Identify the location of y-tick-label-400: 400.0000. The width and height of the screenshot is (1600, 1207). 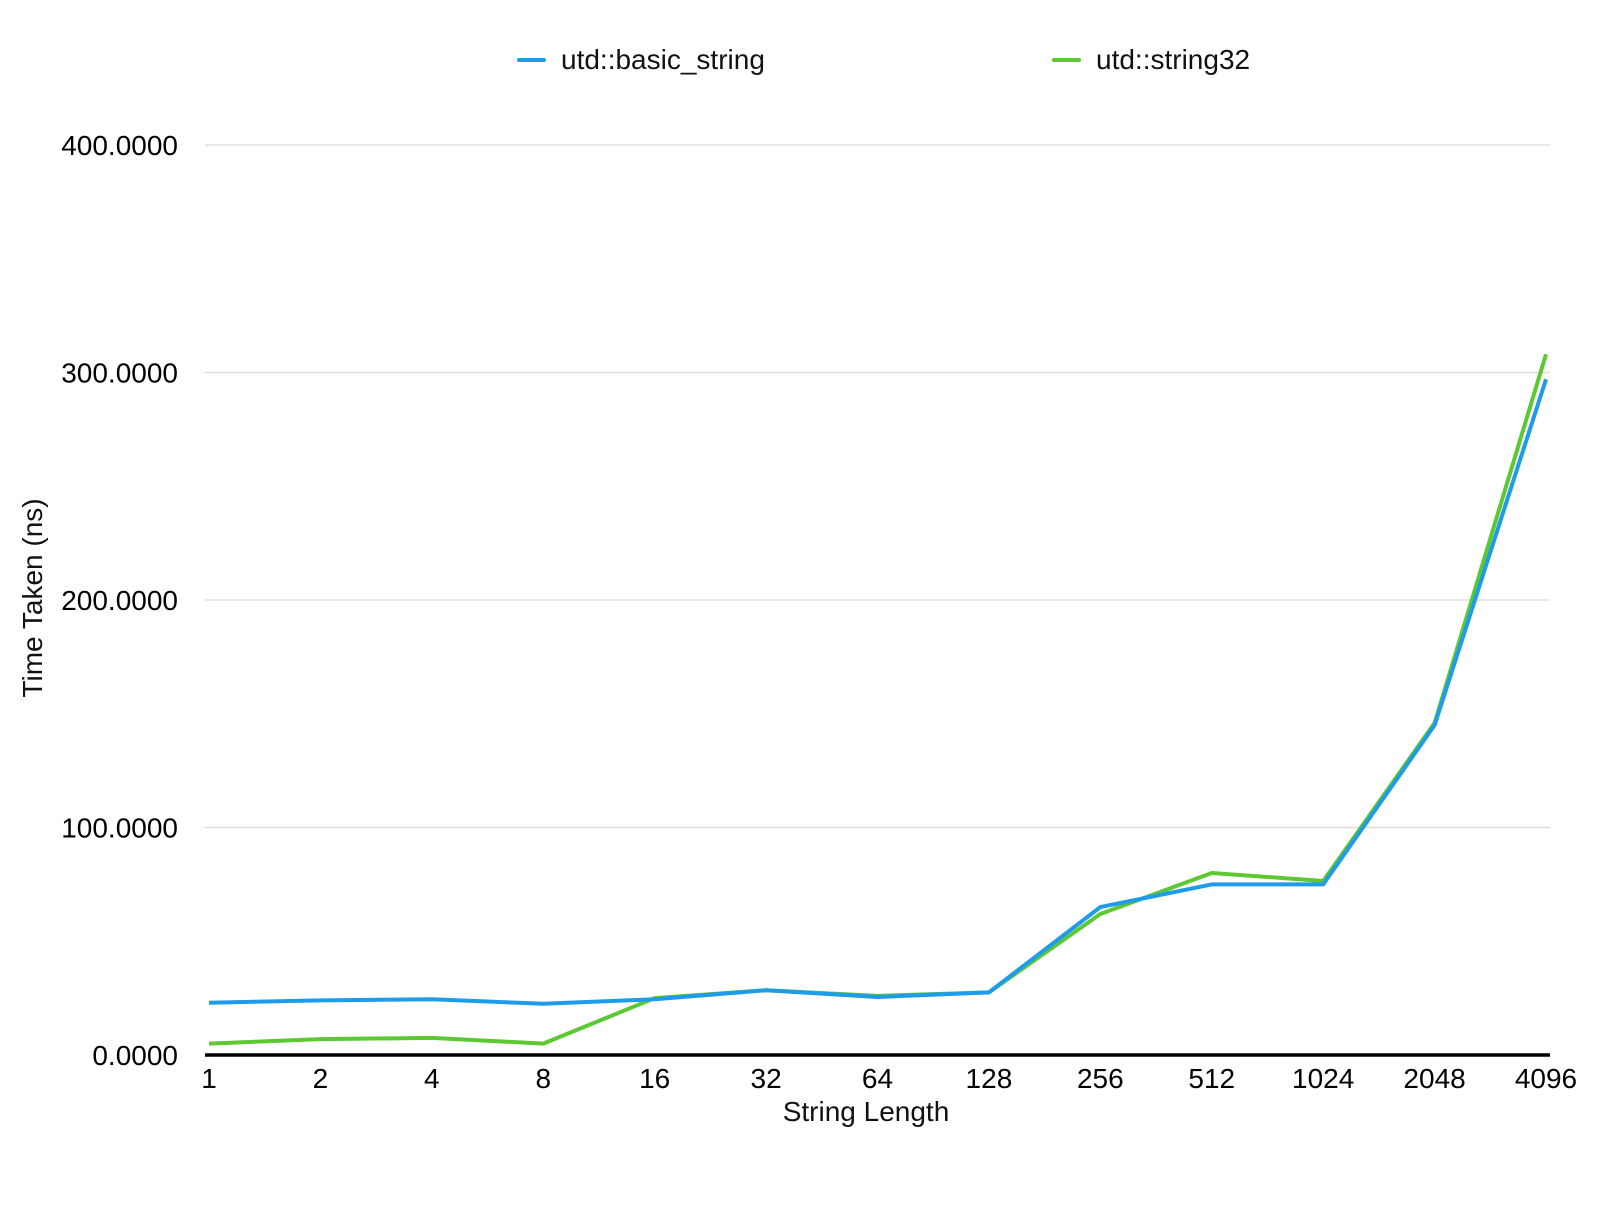
(119, 145).